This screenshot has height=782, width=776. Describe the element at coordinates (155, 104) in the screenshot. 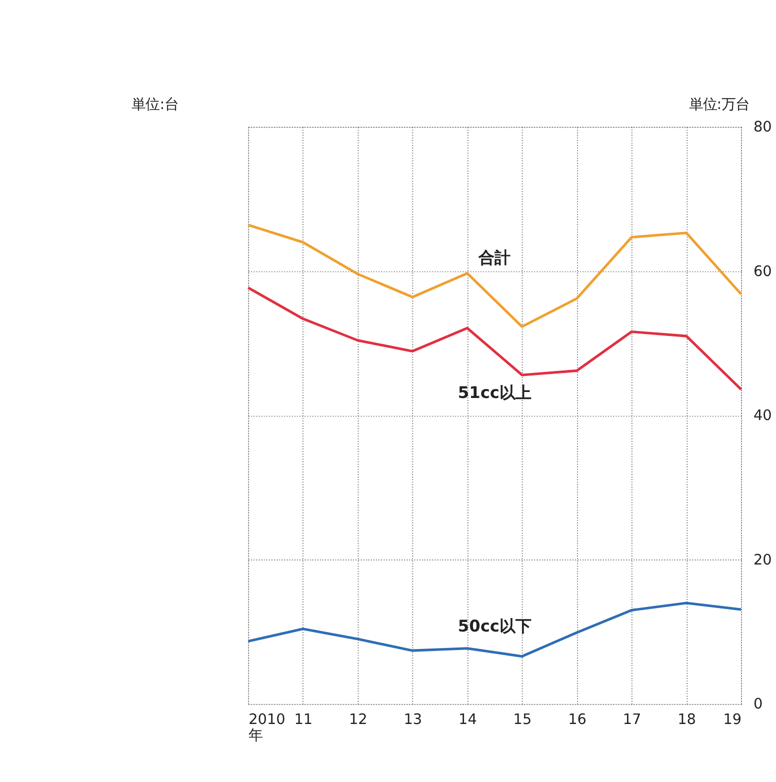

I see `text: 単位:台` at that location.